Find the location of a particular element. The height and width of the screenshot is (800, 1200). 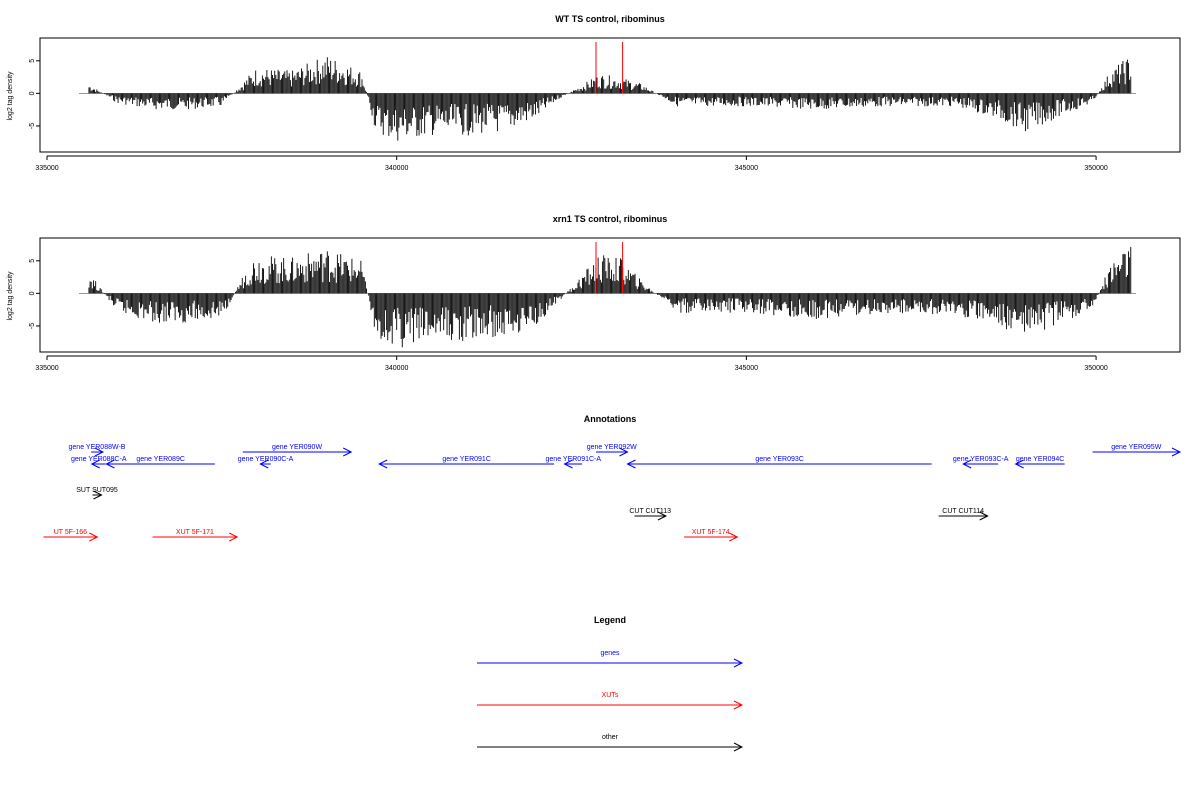

annotations-title: Annotations is located at coordinates (610, 419).